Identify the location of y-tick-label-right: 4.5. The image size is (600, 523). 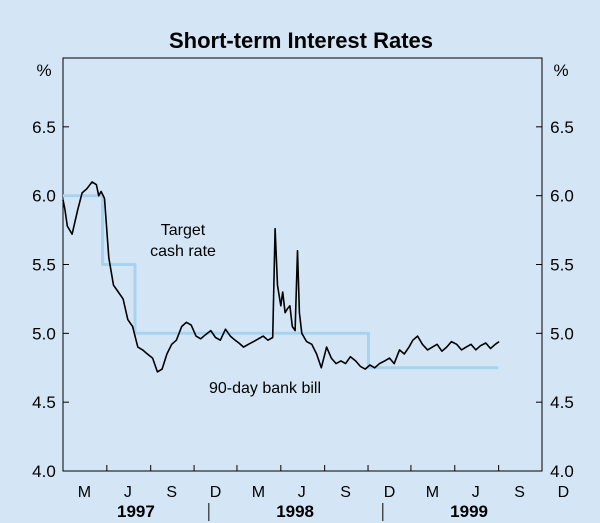
(562, 402).